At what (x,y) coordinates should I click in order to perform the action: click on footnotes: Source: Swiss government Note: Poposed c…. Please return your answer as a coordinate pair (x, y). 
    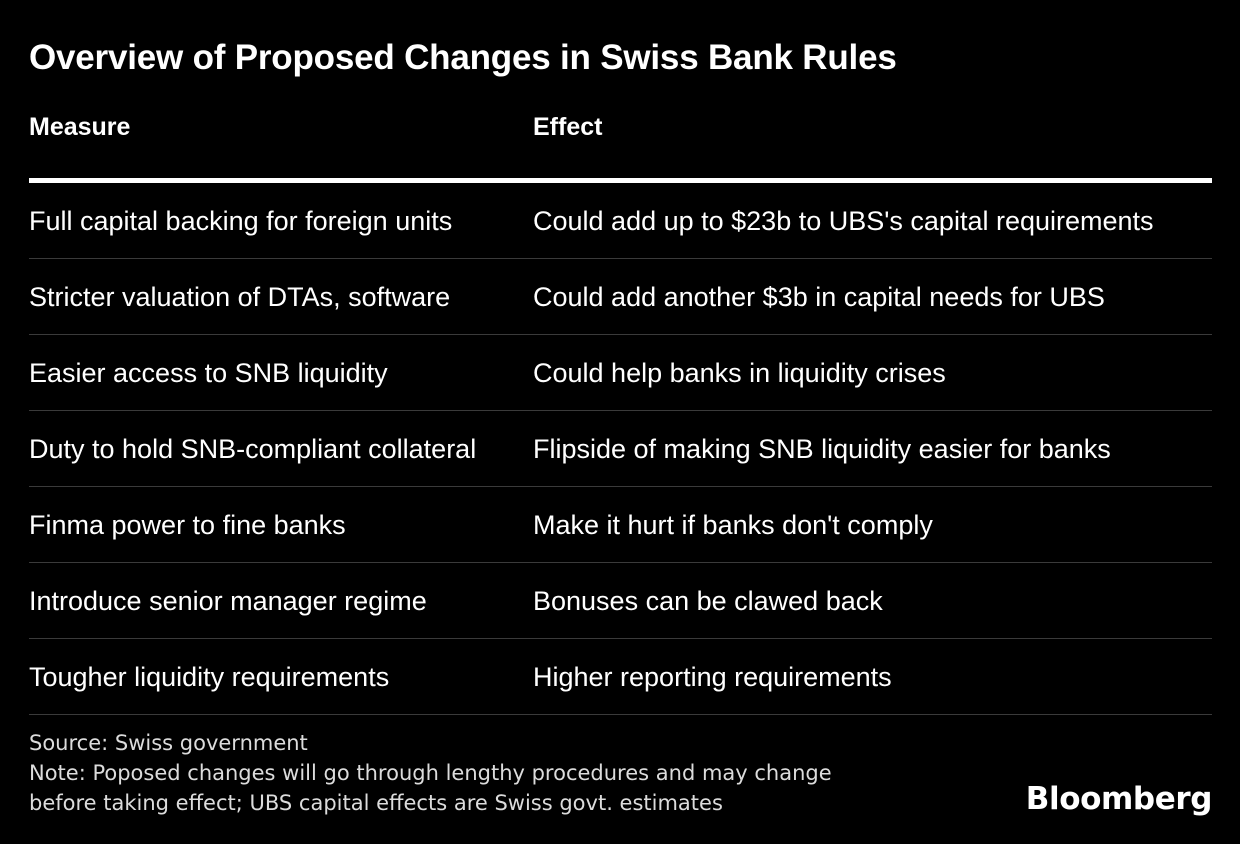
    Looking at the image, I should click on (519, 773).